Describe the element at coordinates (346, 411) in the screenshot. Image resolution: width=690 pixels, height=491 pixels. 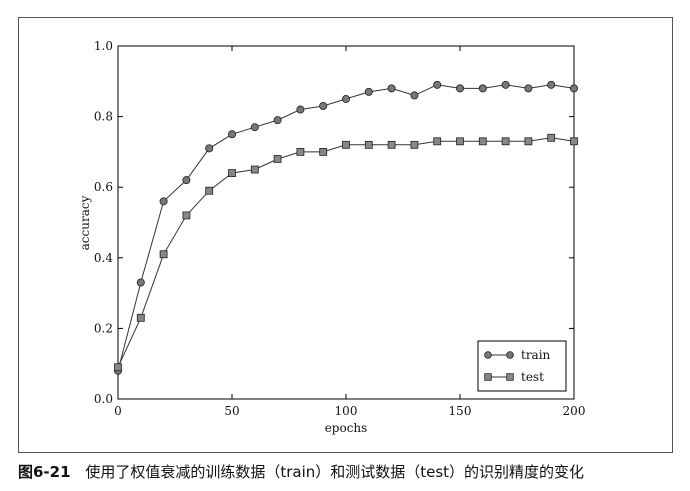
I see `x-tick-label: 100` at that location.